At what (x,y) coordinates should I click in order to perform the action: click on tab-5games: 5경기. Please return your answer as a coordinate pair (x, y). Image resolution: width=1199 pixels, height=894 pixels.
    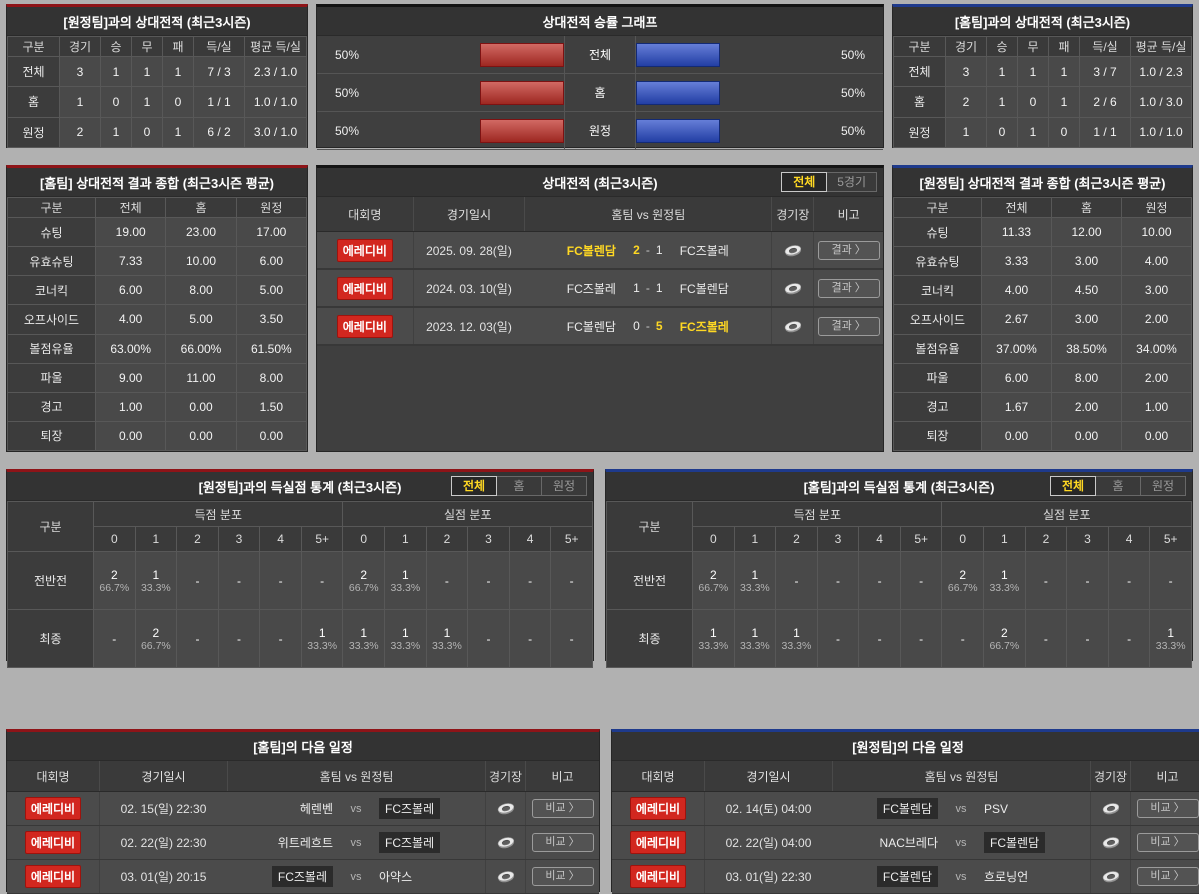
    Looking at the image, I should click on (851, 182).